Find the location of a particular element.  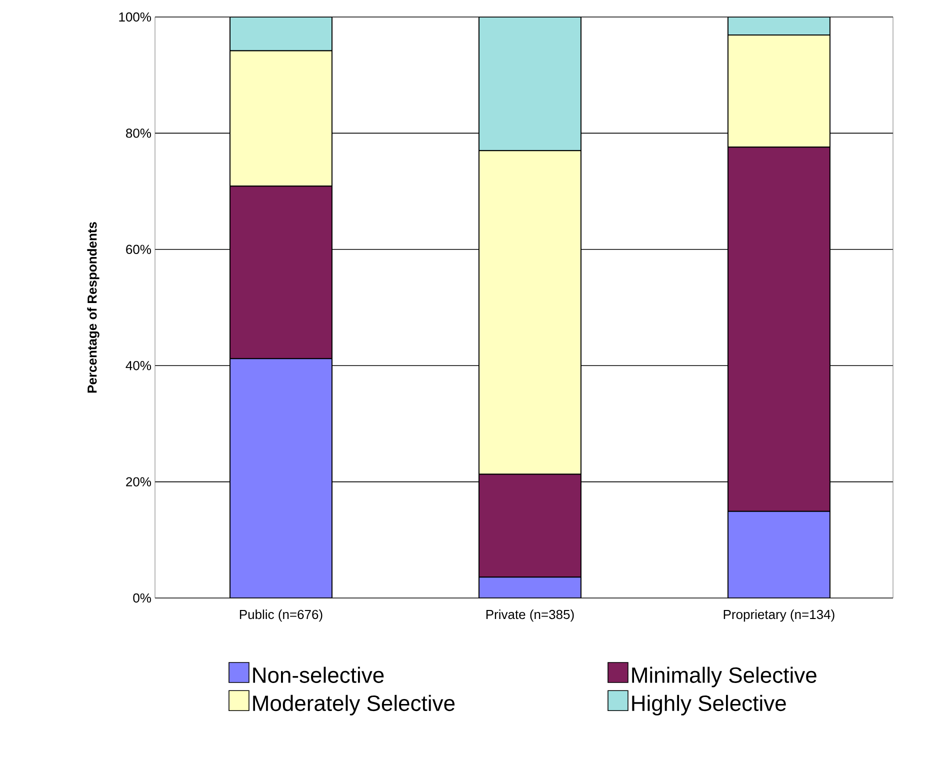

legend-label: Non-selective is located at coordinates (318, 674).